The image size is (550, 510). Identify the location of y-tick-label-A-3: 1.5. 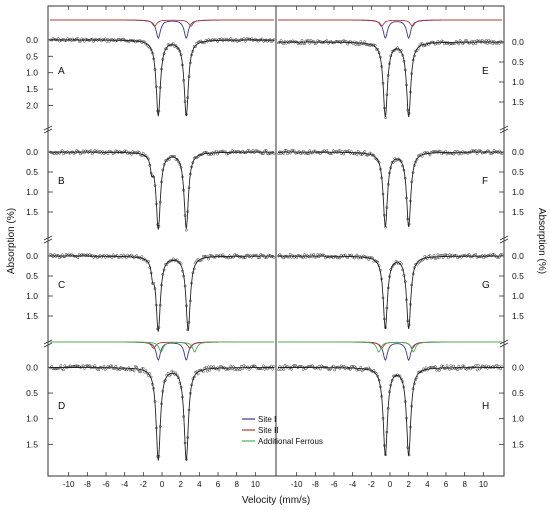
(32, 89).